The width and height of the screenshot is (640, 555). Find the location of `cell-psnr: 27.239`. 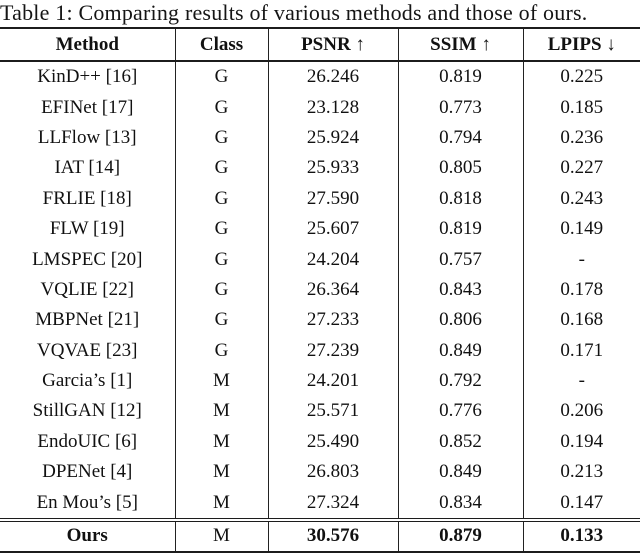

cell-psnr: 27.239 is located at coordinates (332, 350).